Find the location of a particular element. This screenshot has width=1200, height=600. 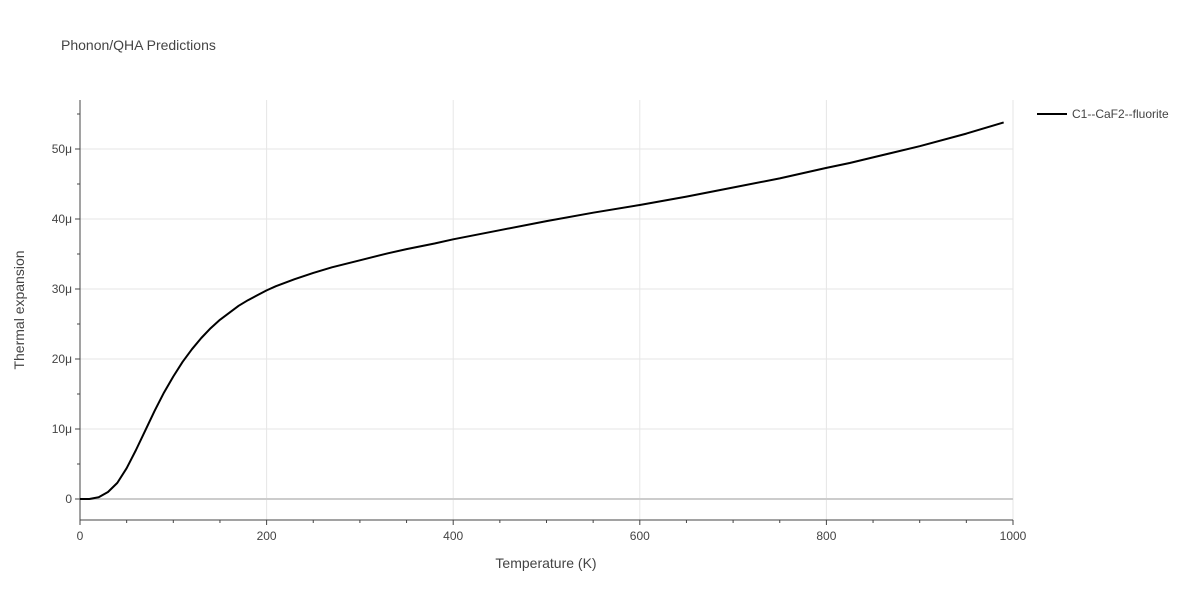

x-tick-label: 0 is located at coordinates (80, 536).